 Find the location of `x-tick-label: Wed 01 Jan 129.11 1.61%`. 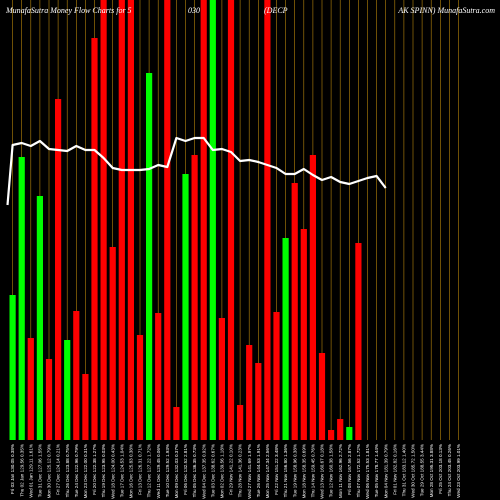

x-tick-label: Wed 01 Jan 129.11 1.61% is located at coordinates (30, 471).